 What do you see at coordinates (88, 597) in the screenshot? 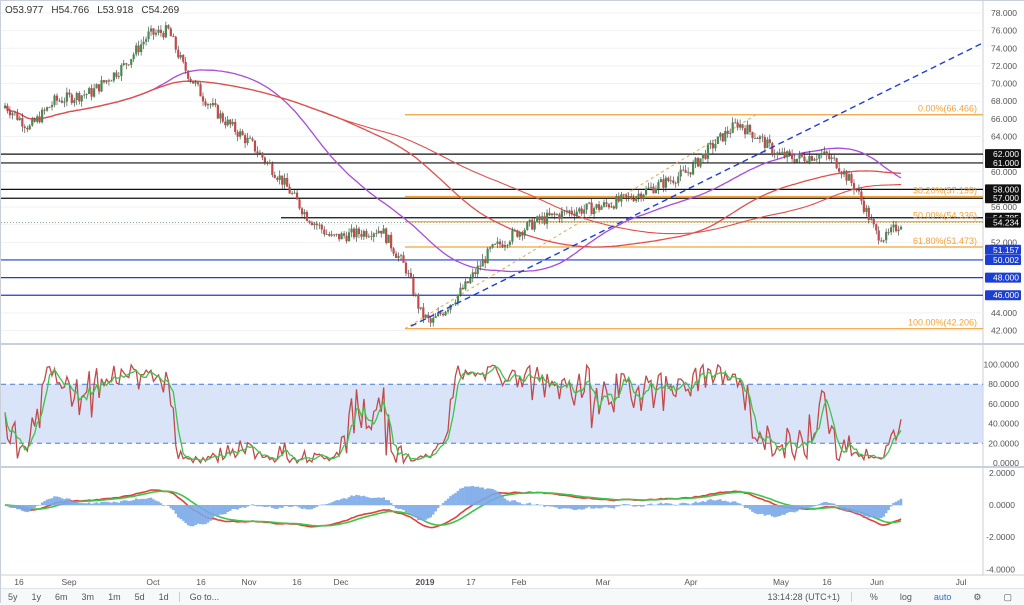
I see `range-3m-button: 3m` at bounding box center [88, 597].